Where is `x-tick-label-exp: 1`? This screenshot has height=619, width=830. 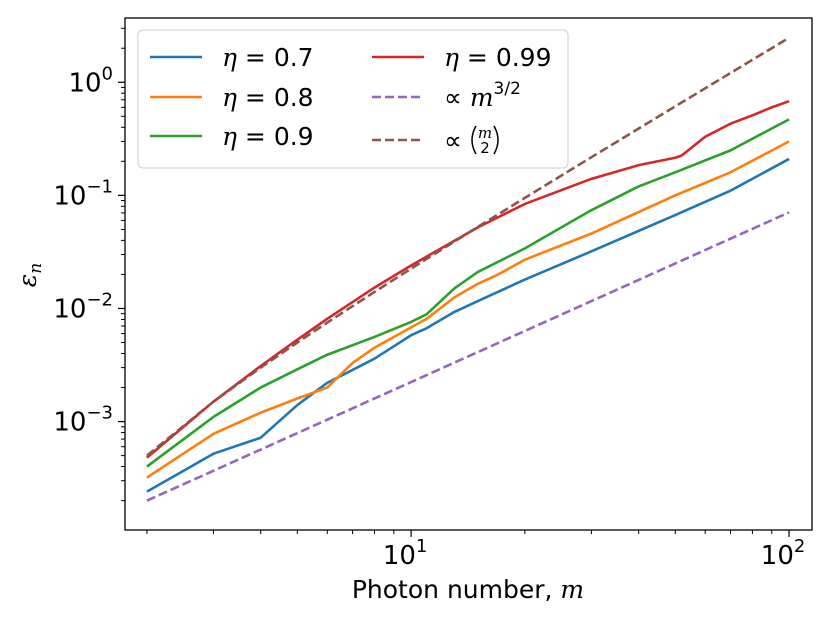 x-tick-label-exp: 1 is located at coordinates (421, 546).